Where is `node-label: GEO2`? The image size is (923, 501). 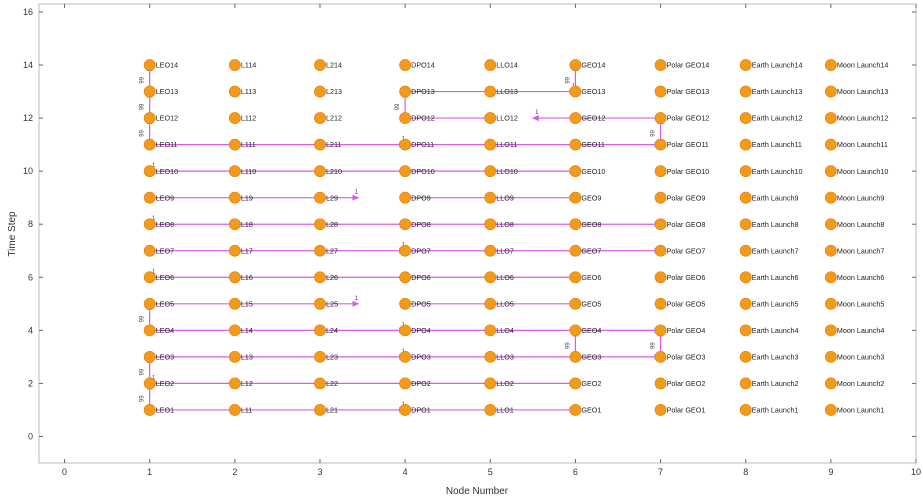
node-label: GEO2 is located at coordinates (591, 383).